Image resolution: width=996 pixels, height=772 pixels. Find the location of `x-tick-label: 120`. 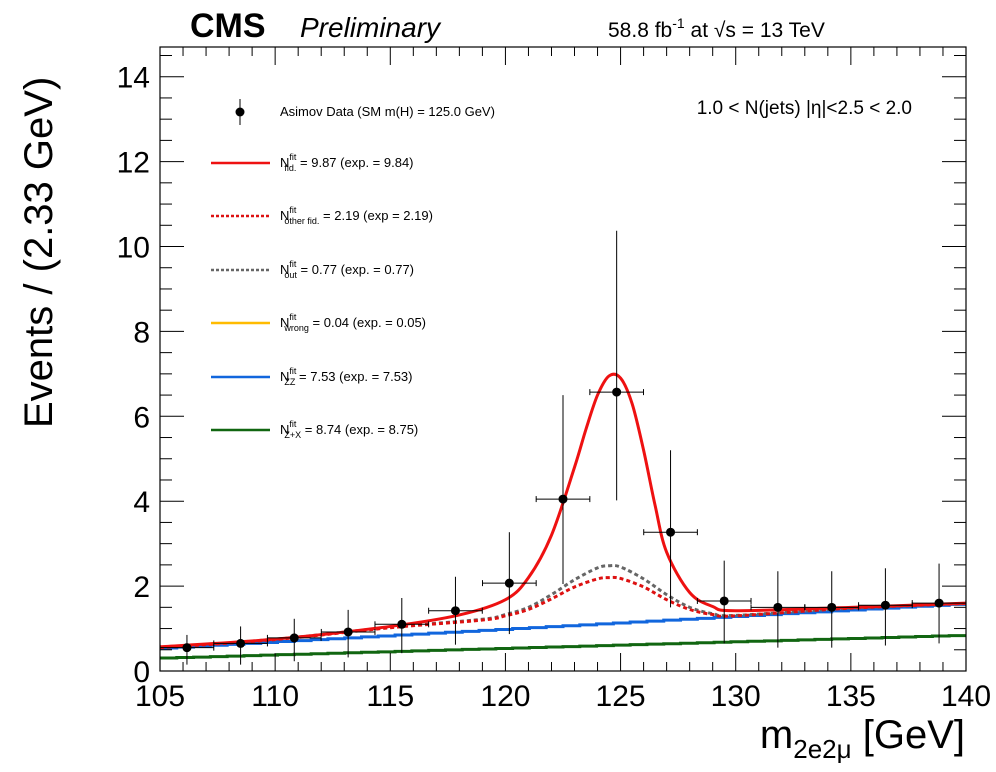

x-tick-label: 120 is located at coordinates (505, 696).